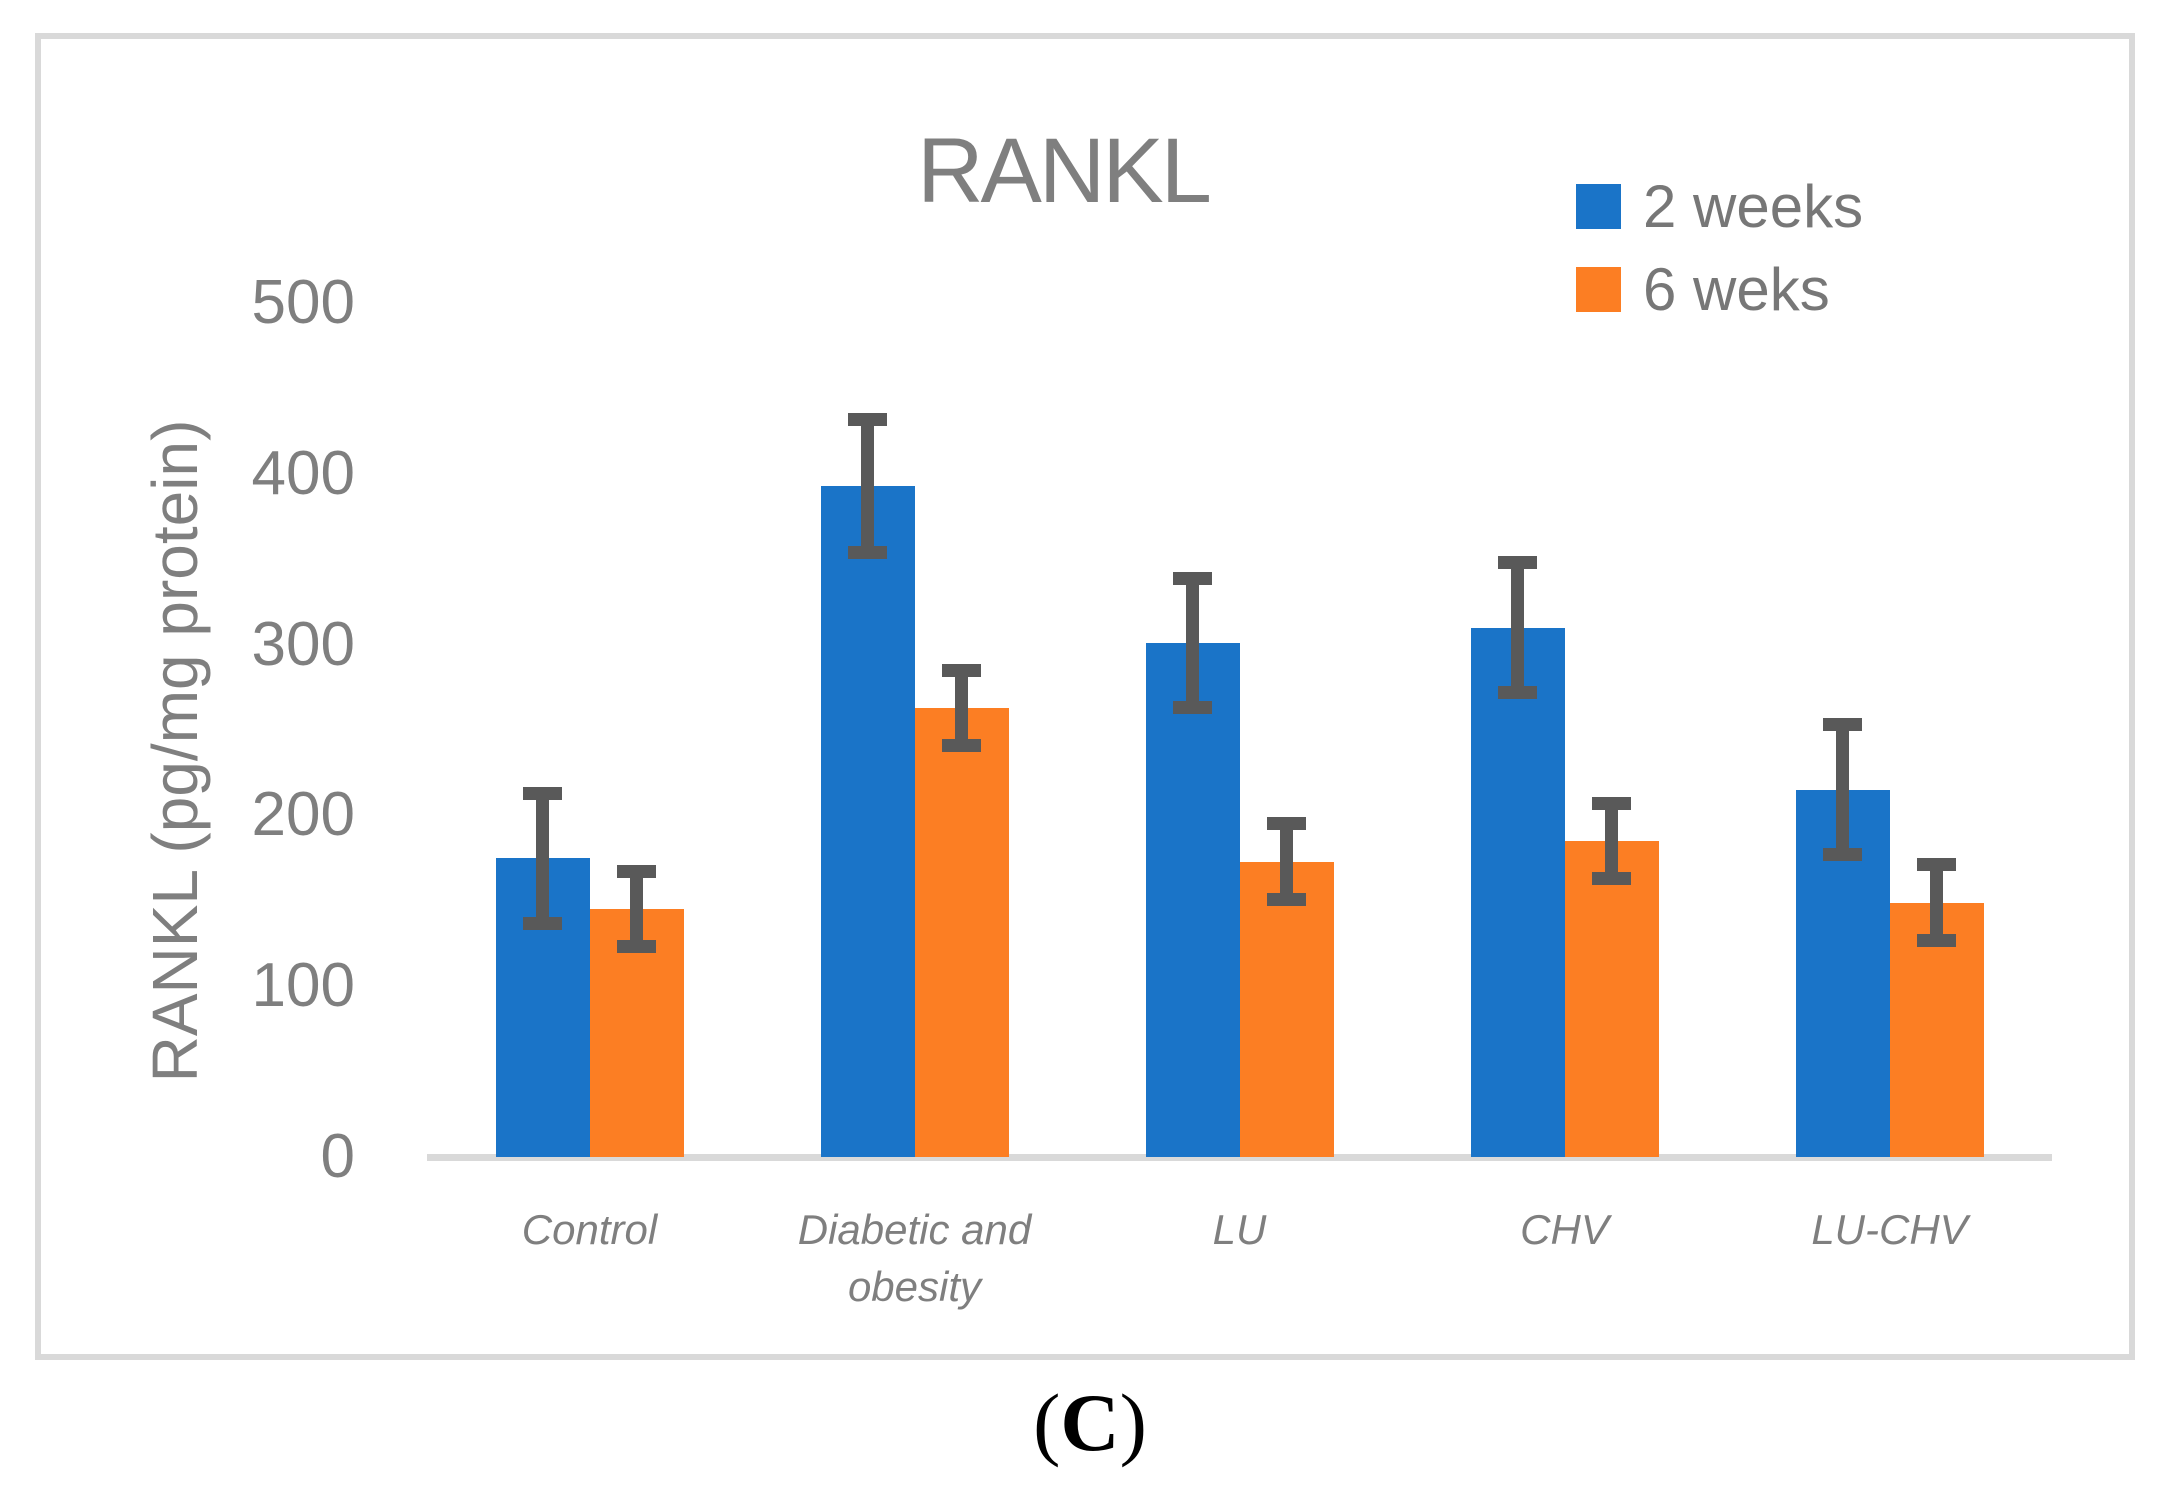  What do you see at coordinates (1517, 892) in the screenshot?
I see `bar-2-weeks-chv` at bounding box center [1517, 892].